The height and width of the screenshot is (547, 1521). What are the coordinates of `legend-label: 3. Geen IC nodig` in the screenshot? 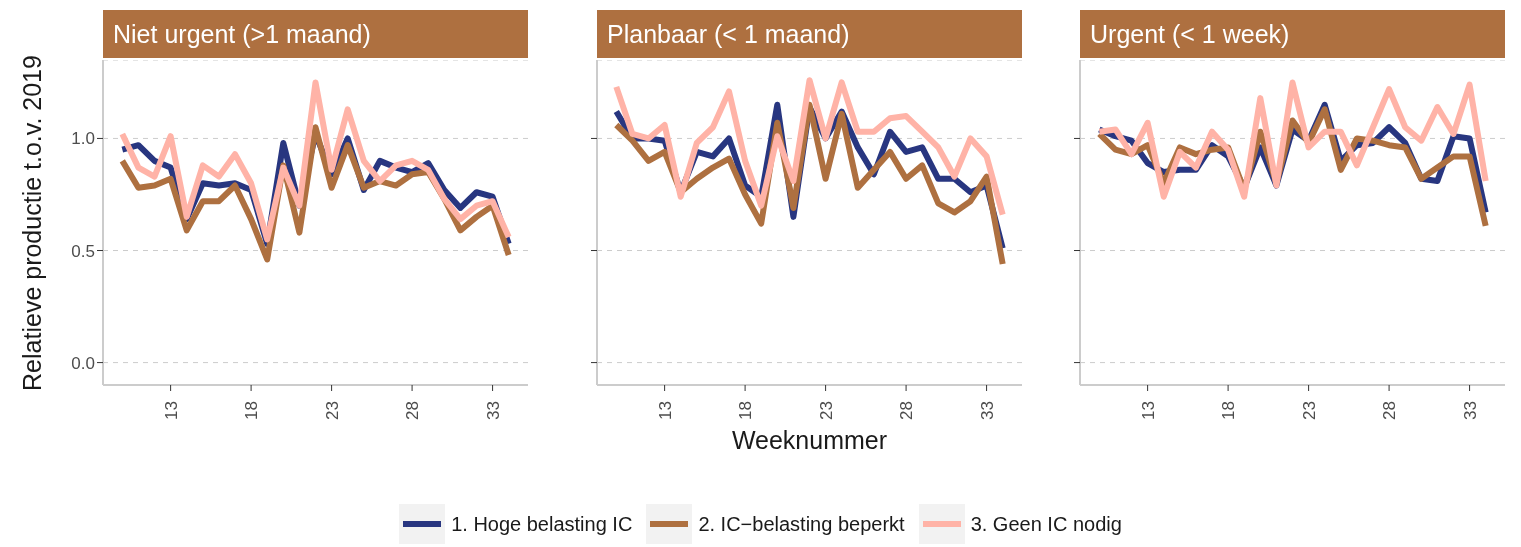 It's located at (1046, 524).